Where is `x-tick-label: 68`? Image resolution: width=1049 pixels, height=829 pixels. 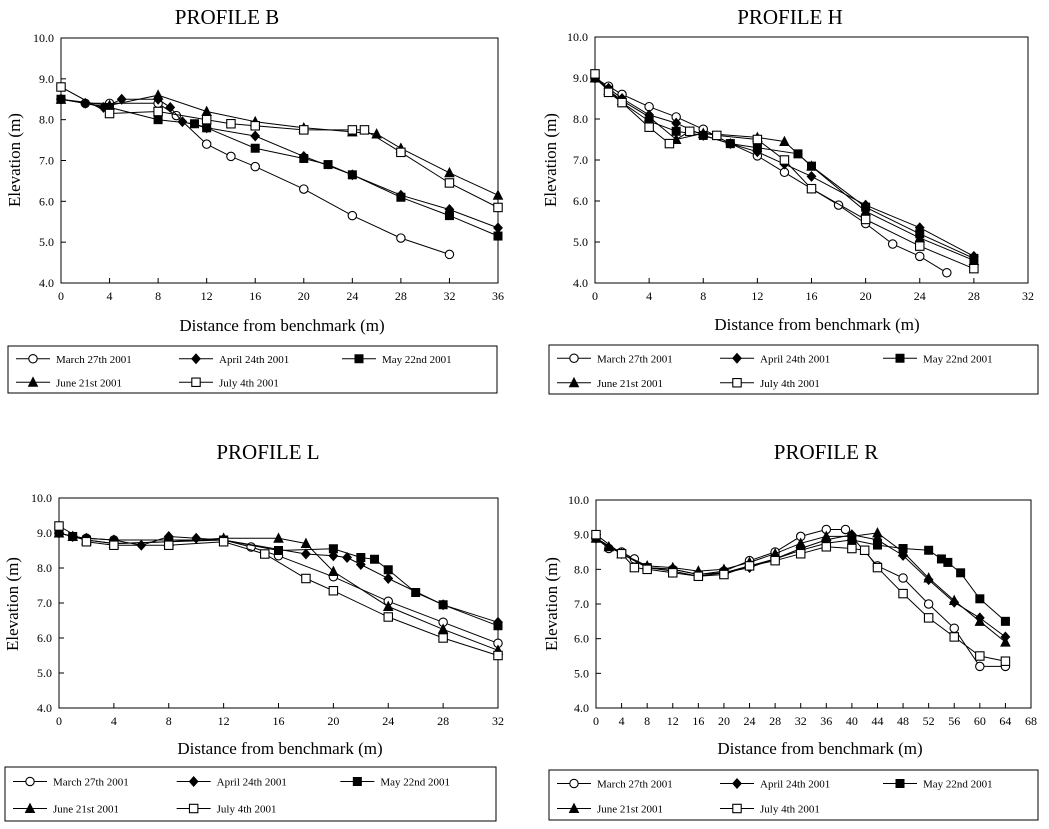 x-tick-label: 68 is located at coordinates (1031, 721).